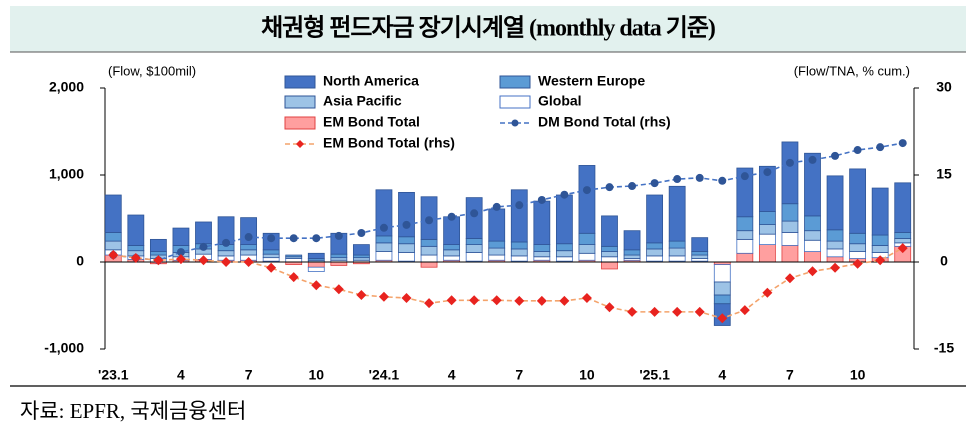 The height and width of the screenshot is (442, 976). I want to click on y2-tick-label: 30, so click(944, 87).